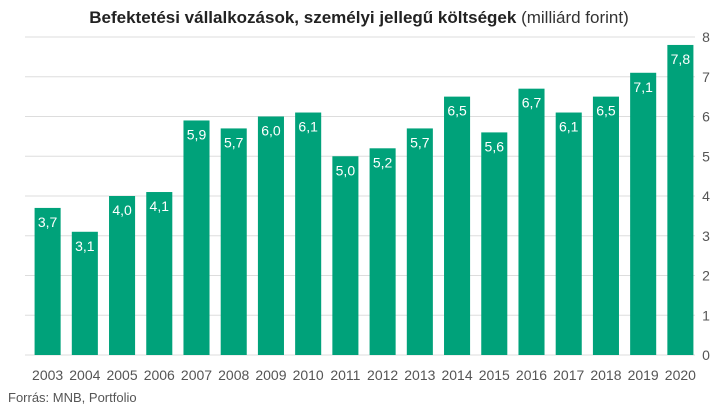  What do you see at coordinates (532, 103) in the screenshot?
I see `data-label: 6,7` at bounding box center [532, 103].